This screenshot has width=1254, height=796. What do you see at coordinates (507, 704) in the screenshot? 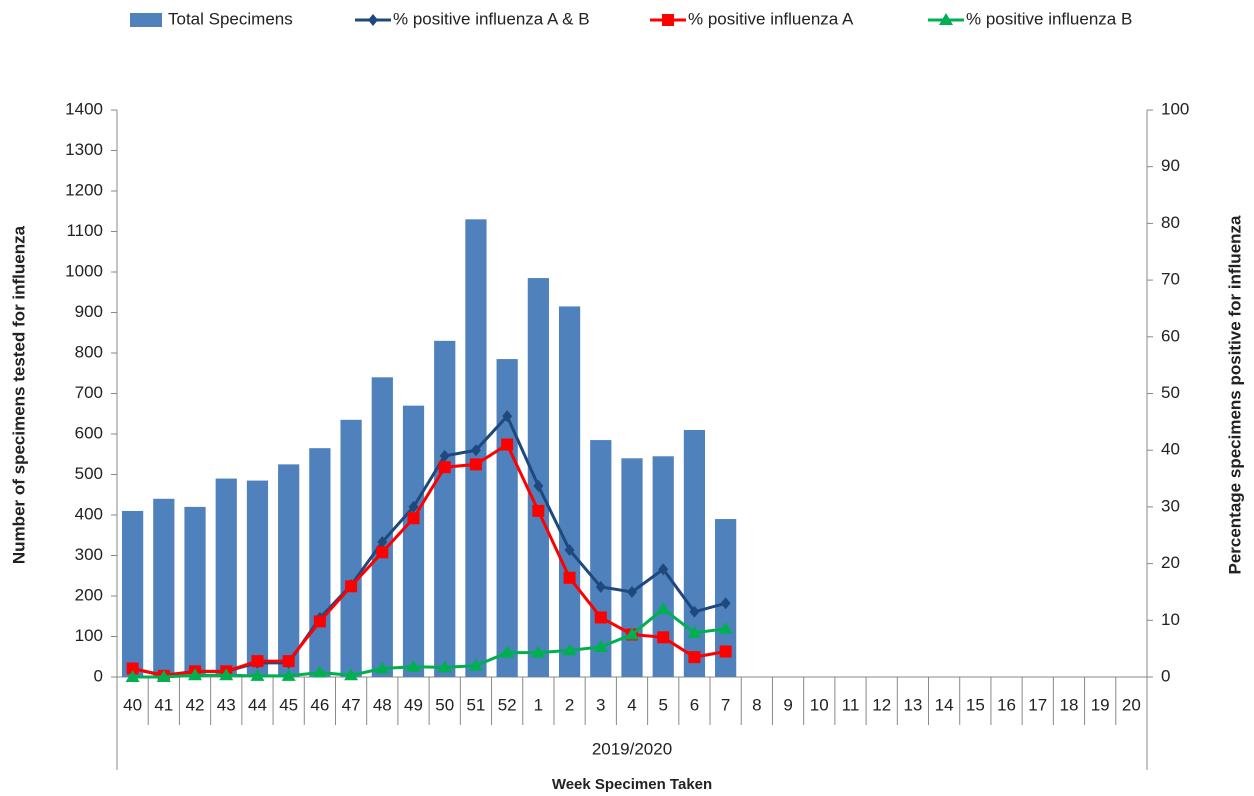
I see `x-tick-label: 52` at bounding box center [507, 704].